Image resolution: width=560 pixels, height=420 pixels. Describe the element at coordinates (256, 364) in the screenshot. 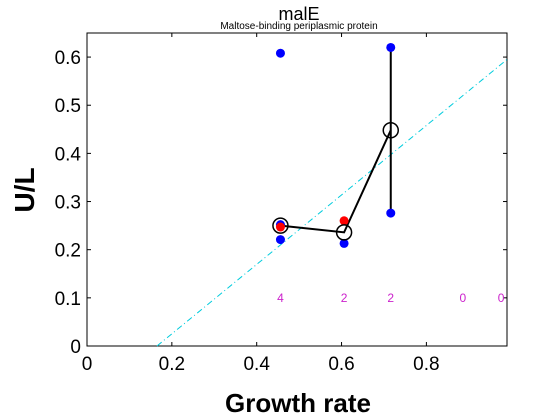

I see `x-tick-label: 0.4` at that location.